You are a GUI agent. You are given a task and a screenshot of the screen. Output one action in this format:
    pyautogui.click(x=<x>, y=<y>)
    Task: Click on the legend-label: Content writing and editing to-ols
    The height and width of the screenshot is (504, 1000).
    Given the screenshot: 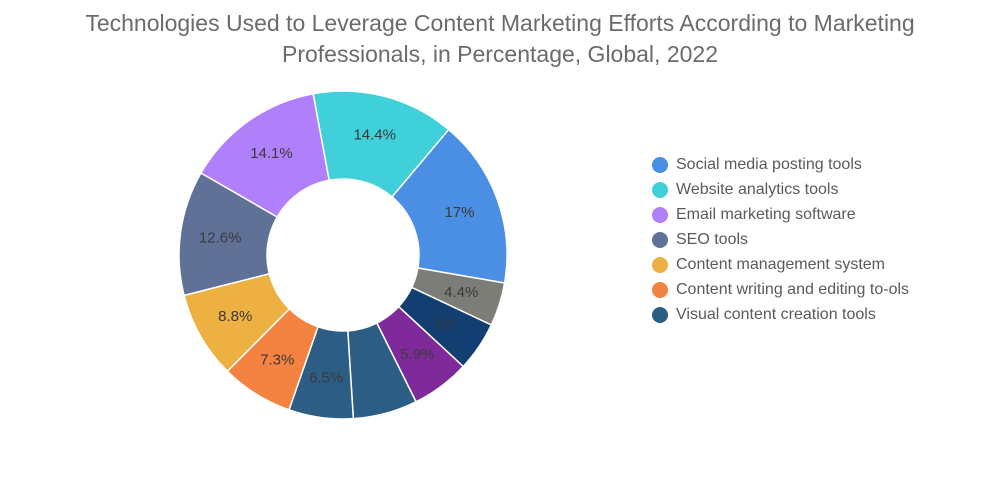 What is the action you would take?
    pyautogui.click(x=793, y=289)
    